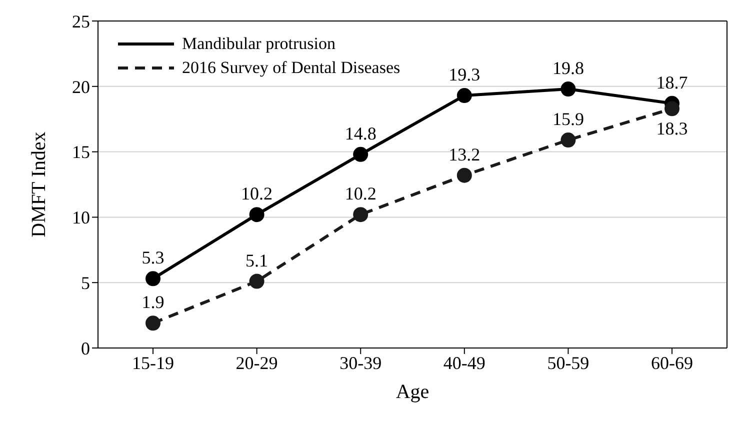 The image size is (750, 426). Describe the element at coordinates (464, 362) in the screenshot. I see `x-tick-label: 40-49` at that location.